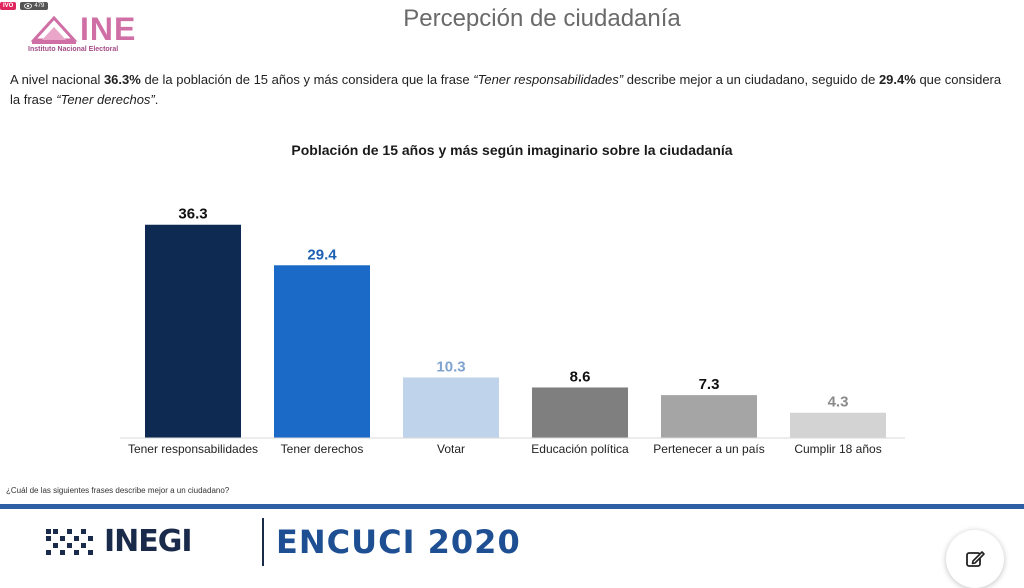 The width and height of the screenshot is (1024, 588). What do you see at coordinates (837, 449) in the screenshot?
I see `category-label-5: Cumplir 18 años` at bounding box center [837, 449].